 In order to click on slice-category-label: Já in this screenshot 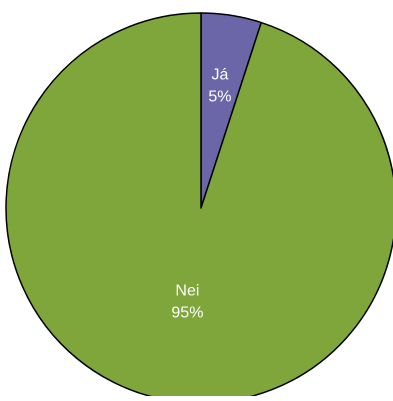, I will do `click(219, 75)`.